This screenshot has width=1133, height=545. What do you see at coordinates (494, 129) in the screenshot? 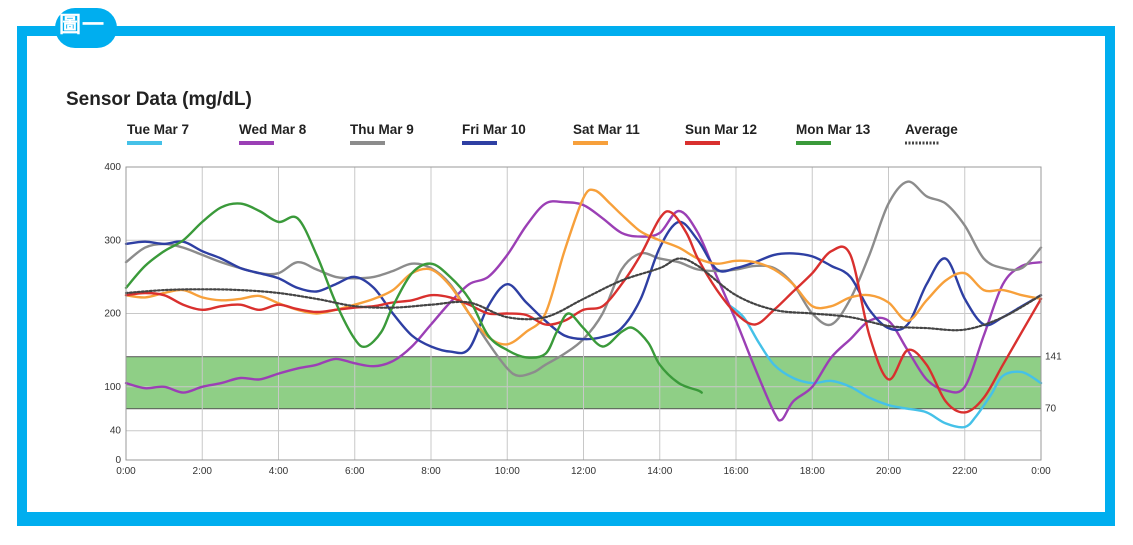
I see `legend-label-fri-mar-10: Fri Mar 10` at bounding box center [494, 129].